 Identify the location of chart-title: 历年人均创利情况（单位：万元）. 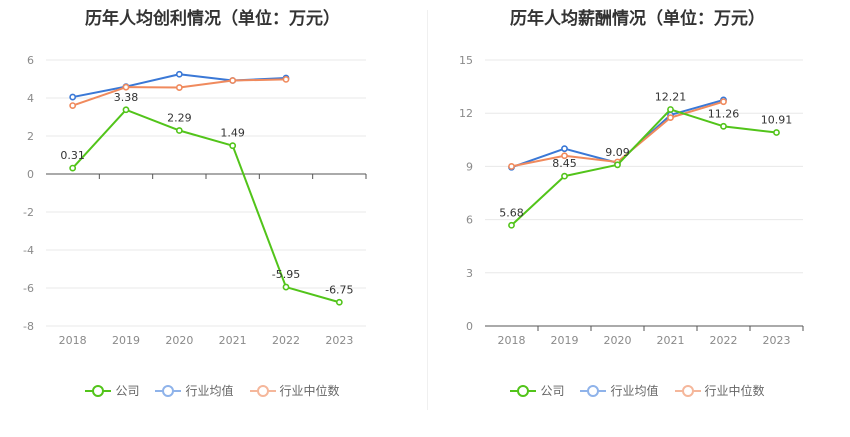
(212, 19).